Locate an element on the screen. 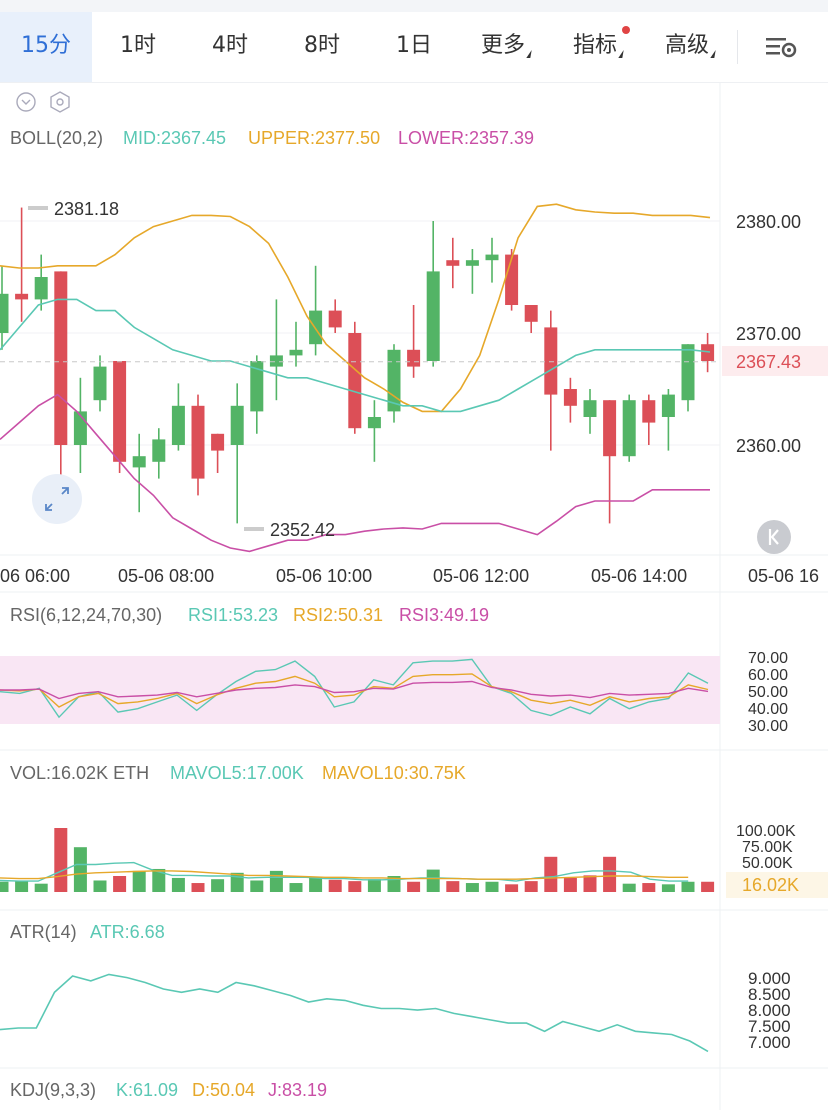 The width and height of the screenshot is (828, 1110). rsi-tick: 60.00 is located at coordinates (768, 675).